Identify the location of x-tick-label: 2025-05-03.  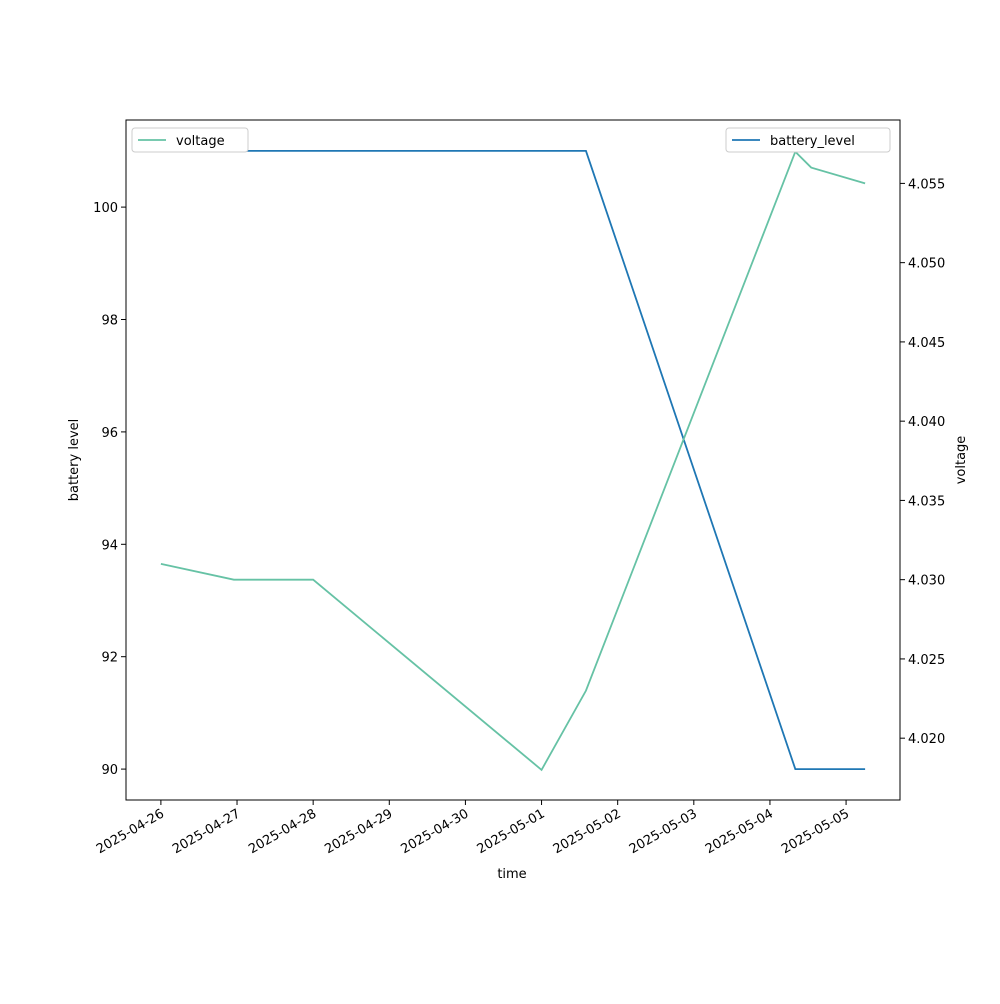
(663, 831).